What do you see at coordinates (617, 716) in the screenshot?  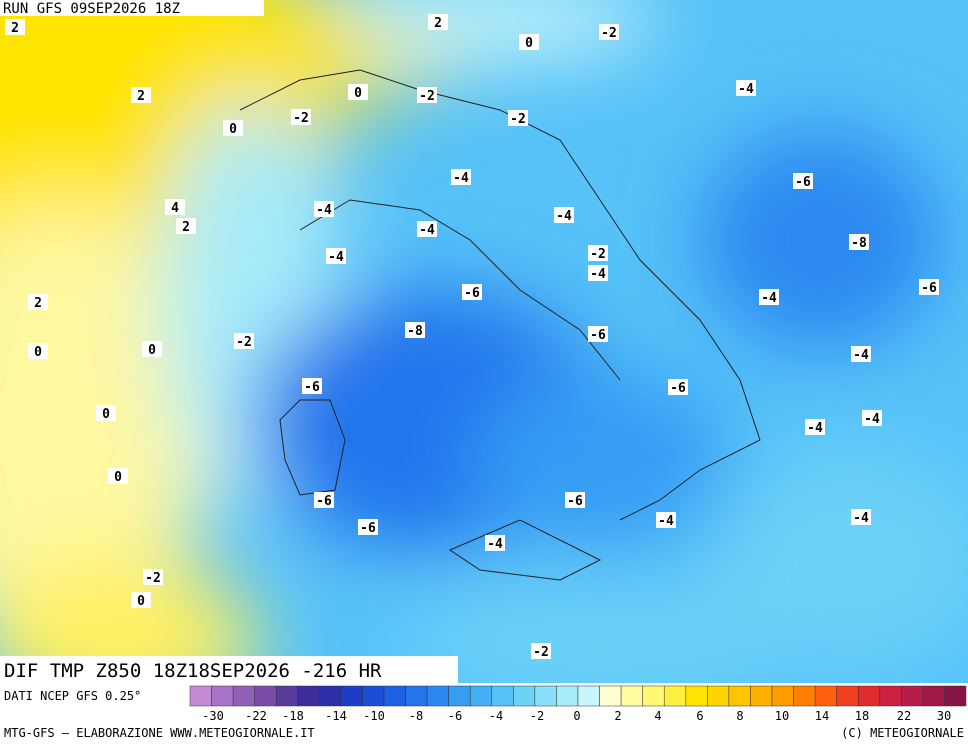 I see `colorbar-label: 2` at bounding box center [617, 716].